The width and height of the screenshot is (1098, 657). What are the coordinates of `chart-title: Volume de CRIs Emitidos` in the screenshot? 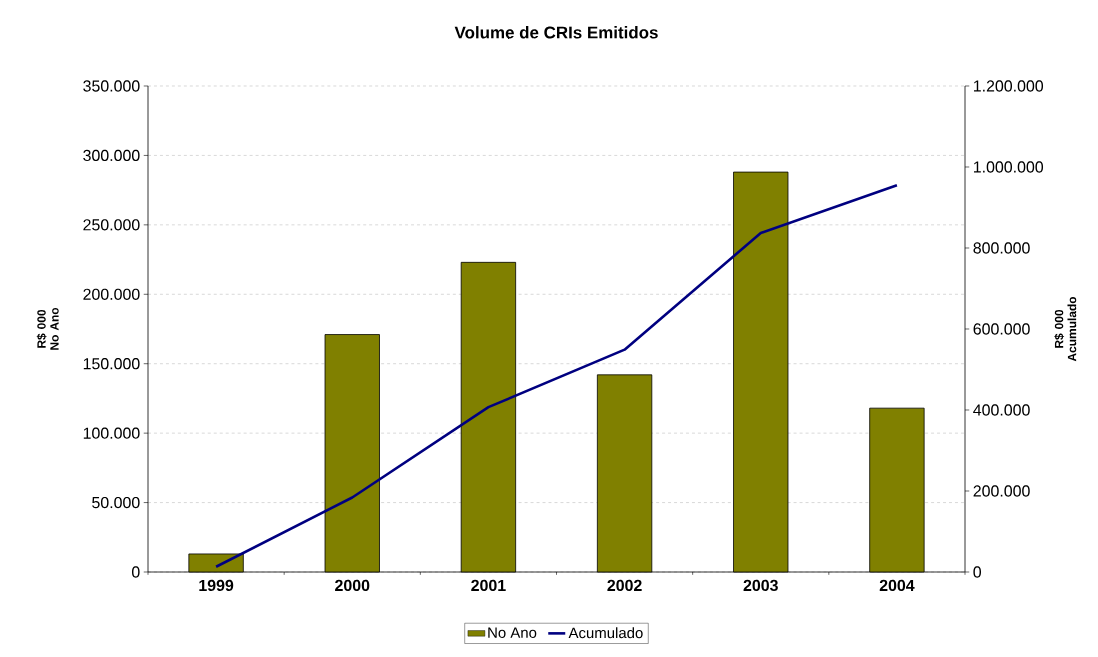 It's located at (556, 32).